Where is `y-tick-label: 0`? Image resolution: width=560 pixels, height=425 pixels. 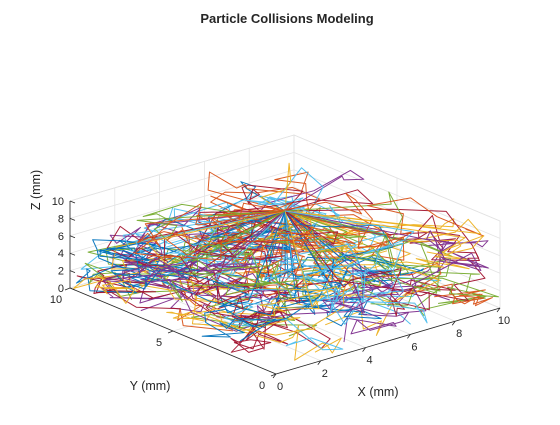
y-tick-label: 0 is located at coordinates (262, 386).